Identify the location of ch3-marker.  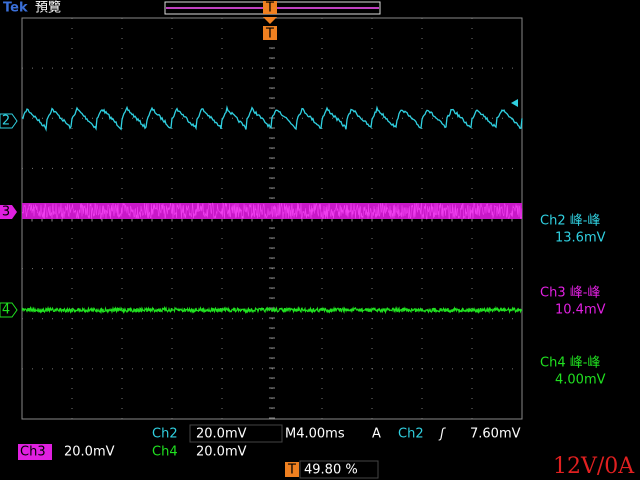
(8, 212).